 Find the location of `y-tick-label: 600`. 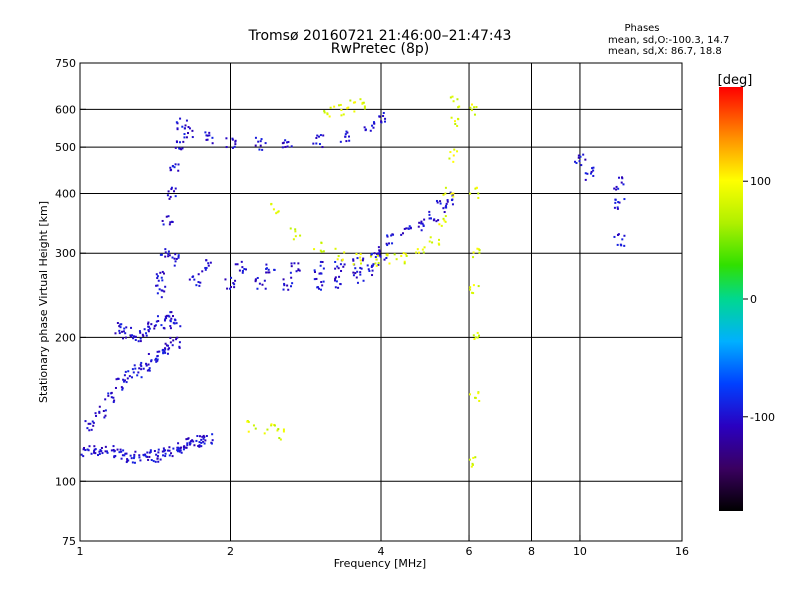

y-tick-label: 600 is located at coordinates (65, 109).